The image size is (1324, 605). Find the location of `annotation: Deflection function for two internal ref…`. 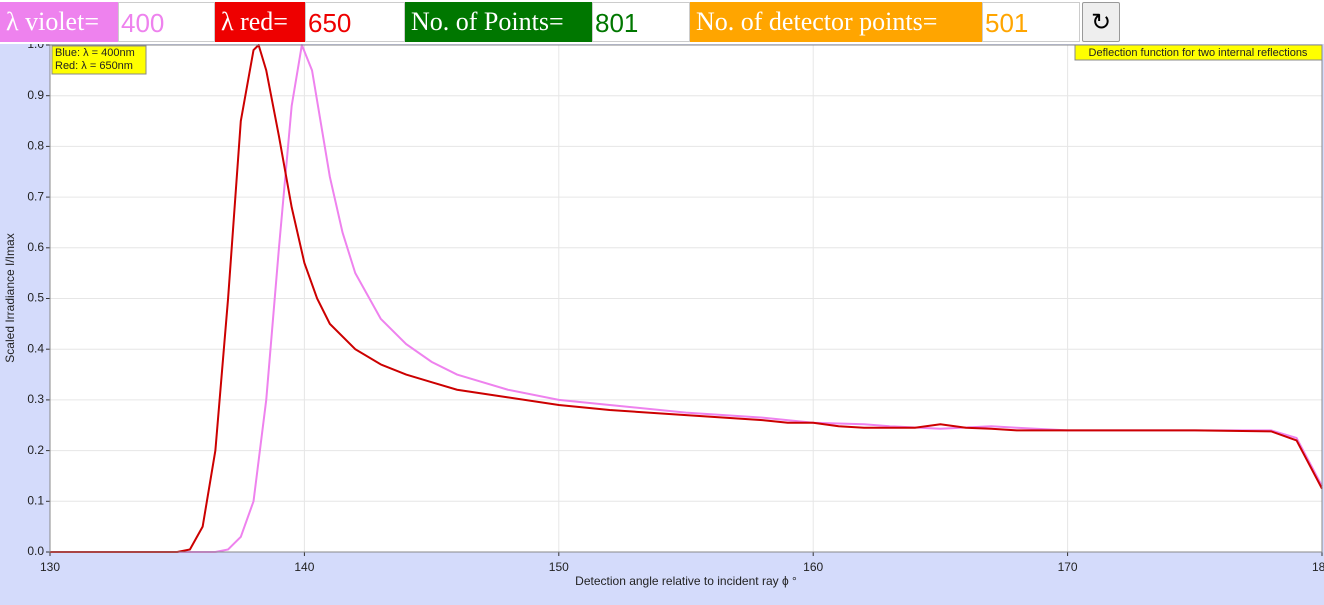

annotation: Deflection function for two internal ref… is located at coordinates (1198, 52).